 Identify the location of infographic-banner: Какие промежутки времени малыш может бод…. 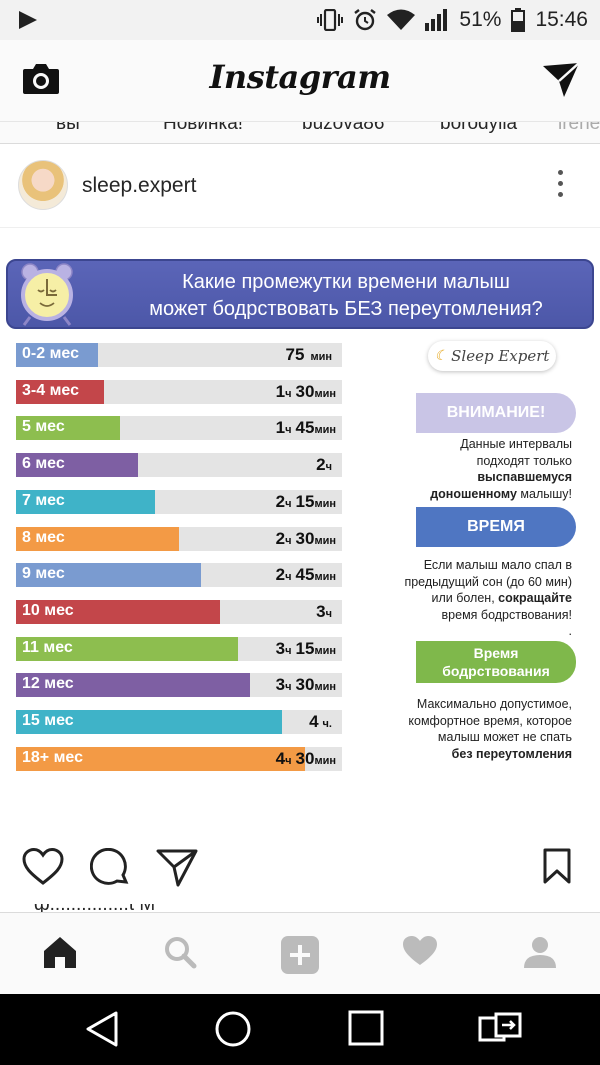
(300, 294).